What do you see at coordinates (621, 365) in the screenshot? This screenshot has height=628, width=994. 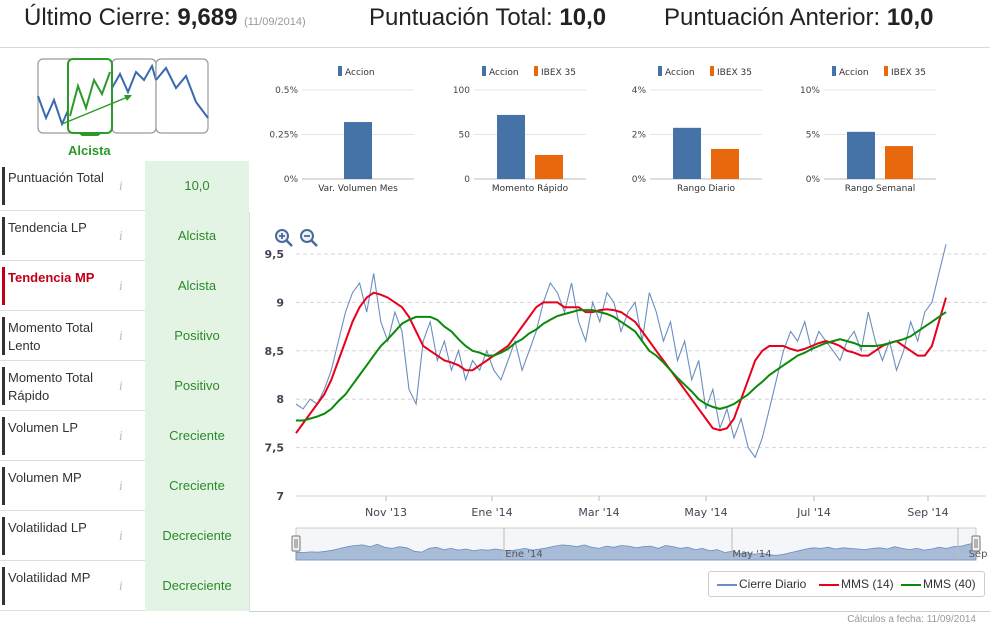 I see `series-ma40` at bounding box center [621, 365].